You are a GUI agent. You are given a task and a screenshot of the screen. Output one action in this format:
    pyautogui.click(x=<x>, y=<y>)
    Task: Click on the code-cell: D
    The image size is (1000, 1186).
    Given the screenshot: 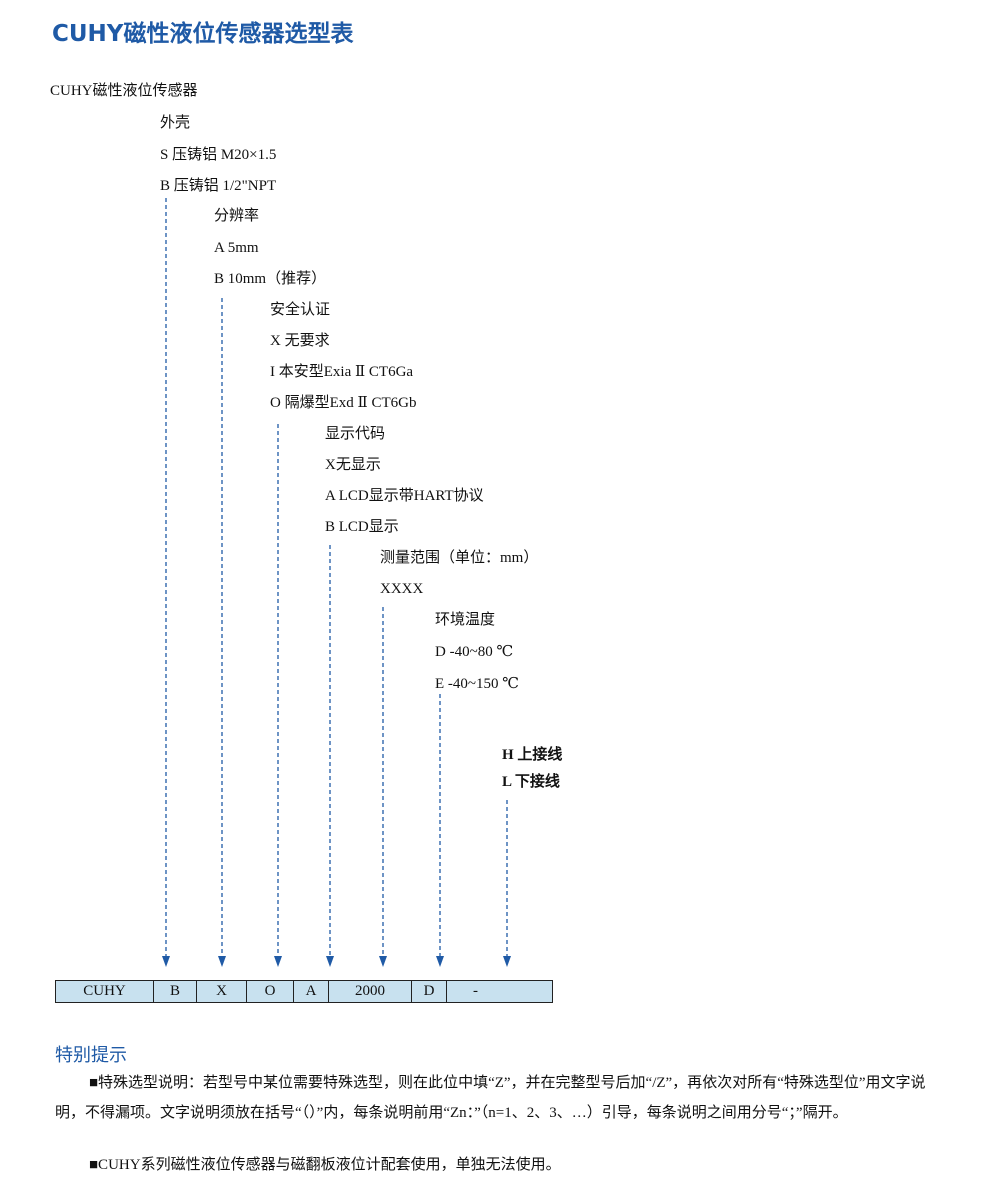 What is the action you would take?
    pyautogui.click(x=429, y=991)
    